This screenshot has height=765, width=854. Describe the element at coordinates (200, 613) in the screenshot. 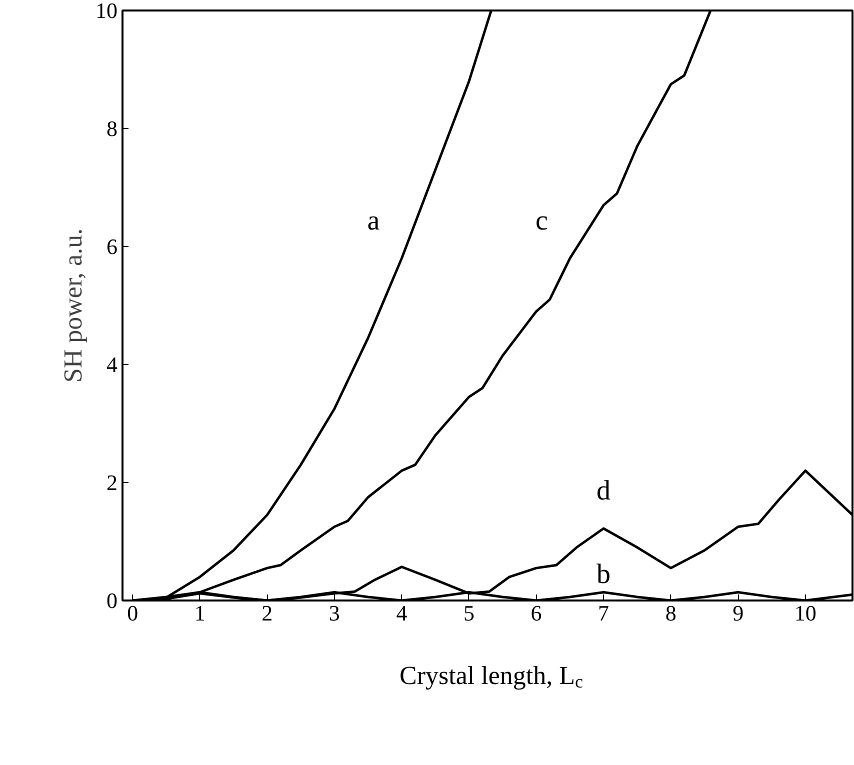

I see `x-tick-label: 1` at that location.